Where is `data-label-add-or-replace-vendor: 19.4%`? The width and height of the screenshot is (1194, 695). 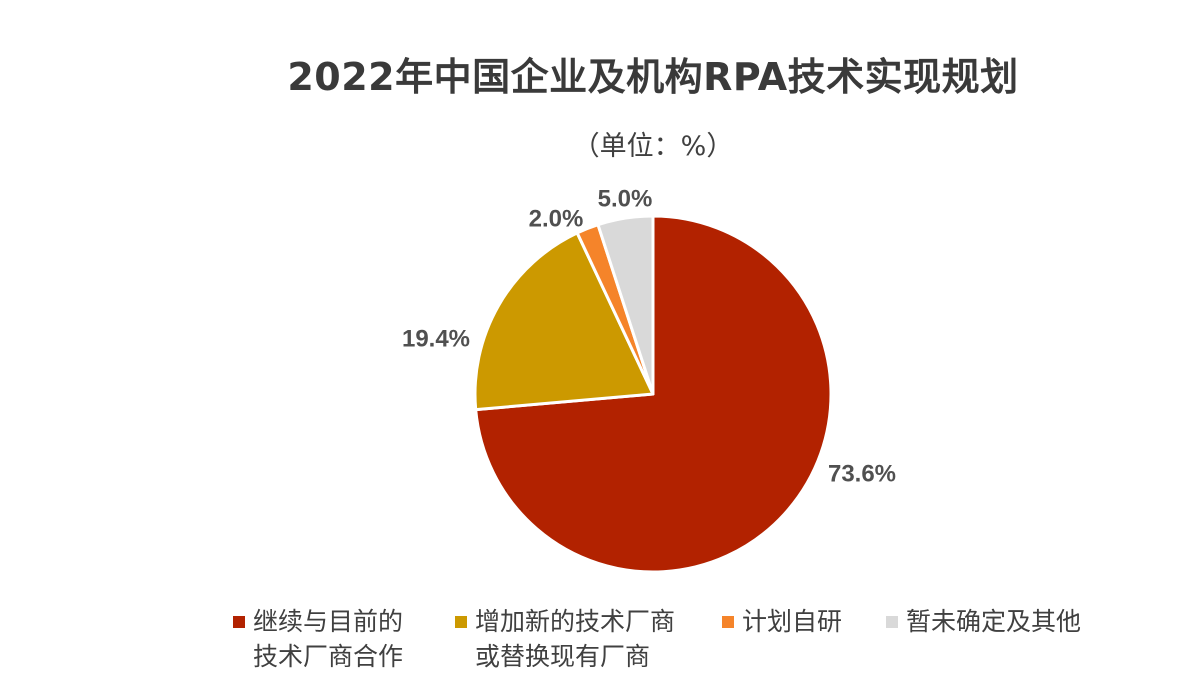 data-label-add-or-replace-vendor: 19.4% is located at coordinates (436, 338).